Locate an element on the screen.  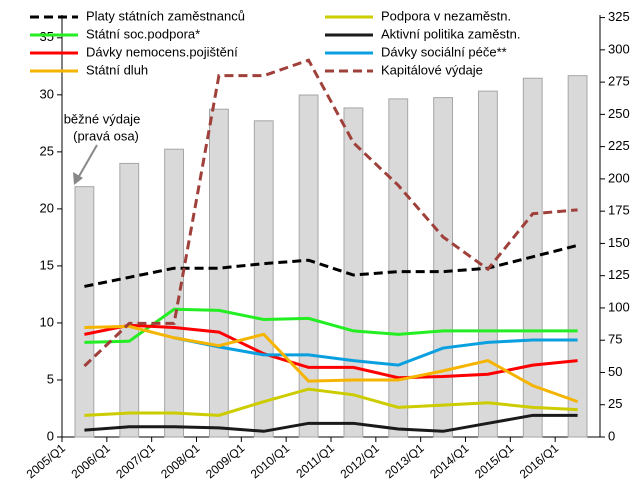
x-tick-label: 2012/Q1 is located at coordinates (360, 461).